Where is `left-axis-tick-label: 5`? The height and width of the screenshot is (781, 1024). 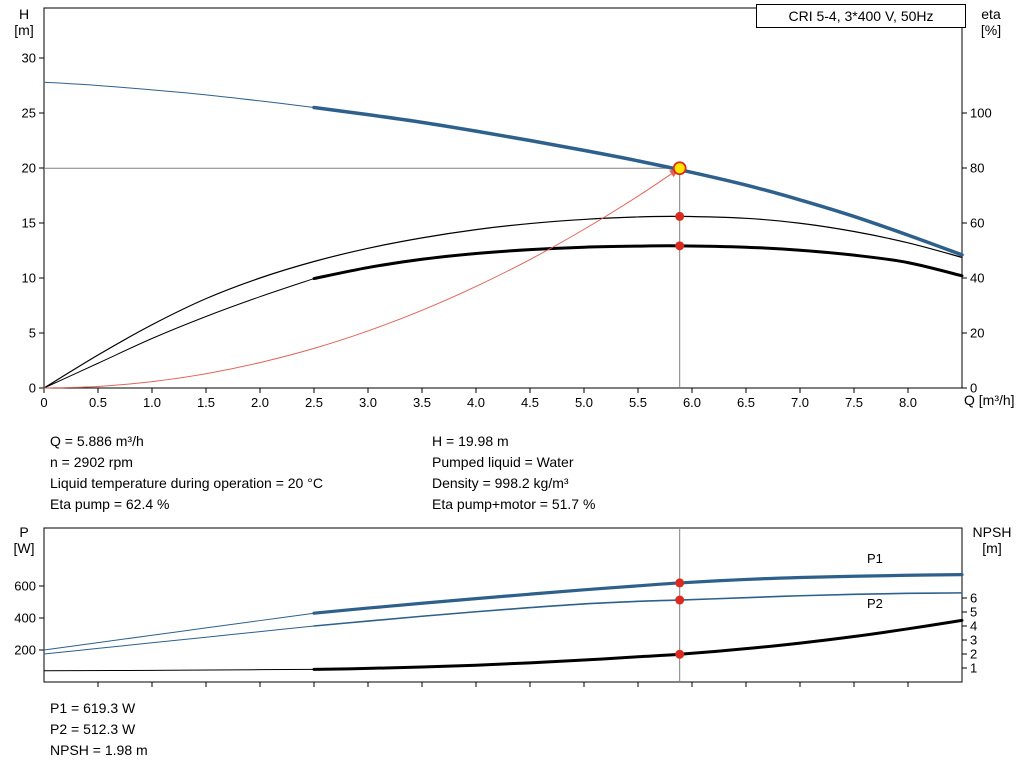 left-axis-tick-label: 5 is located at coordinates (32, 333).